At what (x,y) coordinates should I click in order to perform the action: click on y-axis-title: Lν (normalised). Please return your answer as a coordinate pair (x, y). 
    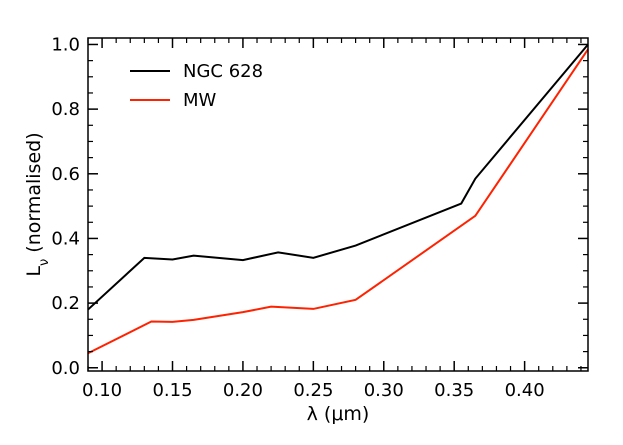
    Looking at the image, I should click on (37, 204).